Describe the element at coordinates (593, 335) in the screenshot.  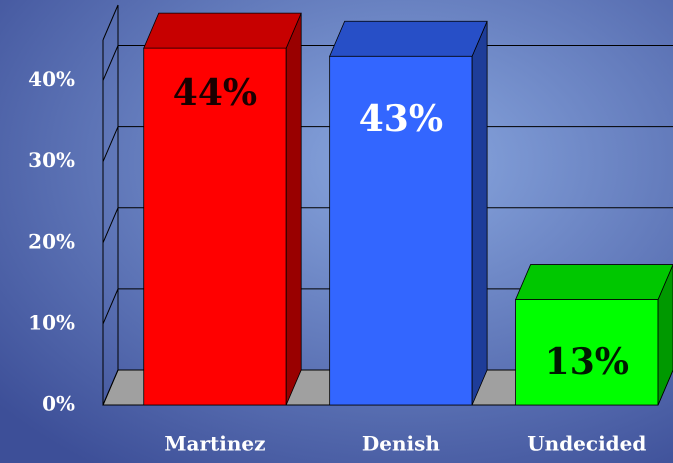
I see `bar` at that location.